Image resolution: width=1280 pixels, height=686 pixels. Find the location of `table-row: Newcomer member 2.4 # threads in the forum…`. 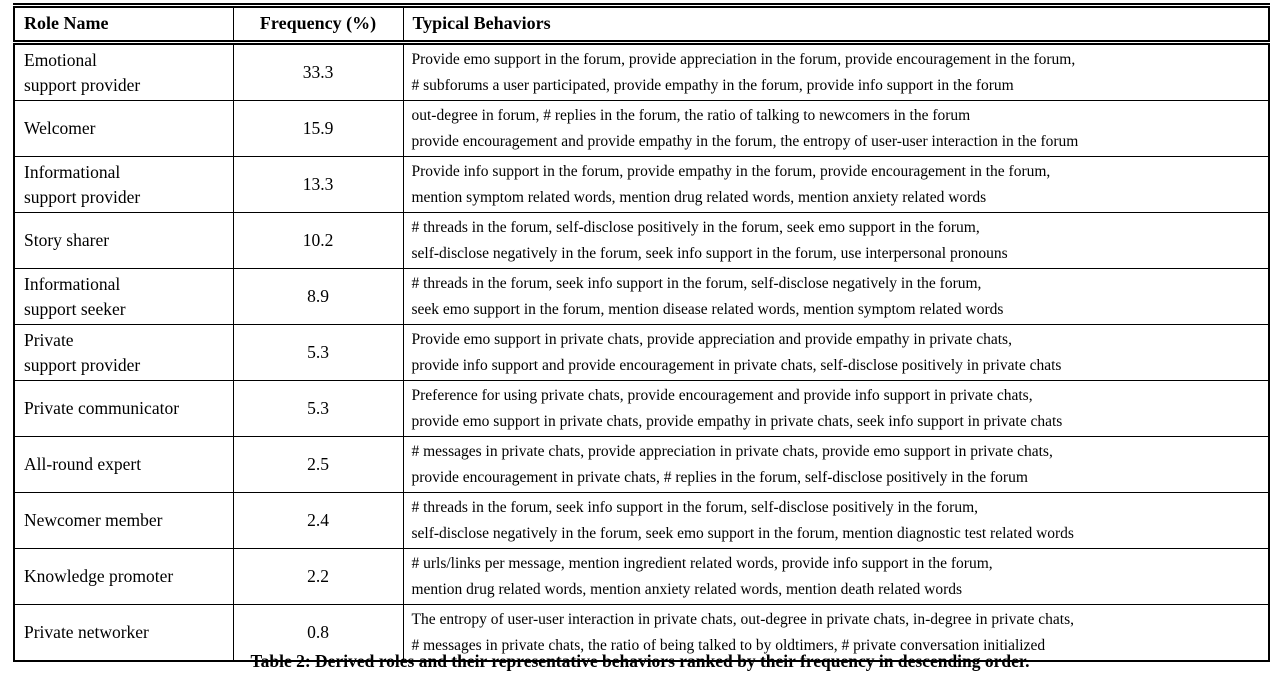

table-row: Newcomer member 2.4 # threads in the forum… is located at coordinates (641, 520).